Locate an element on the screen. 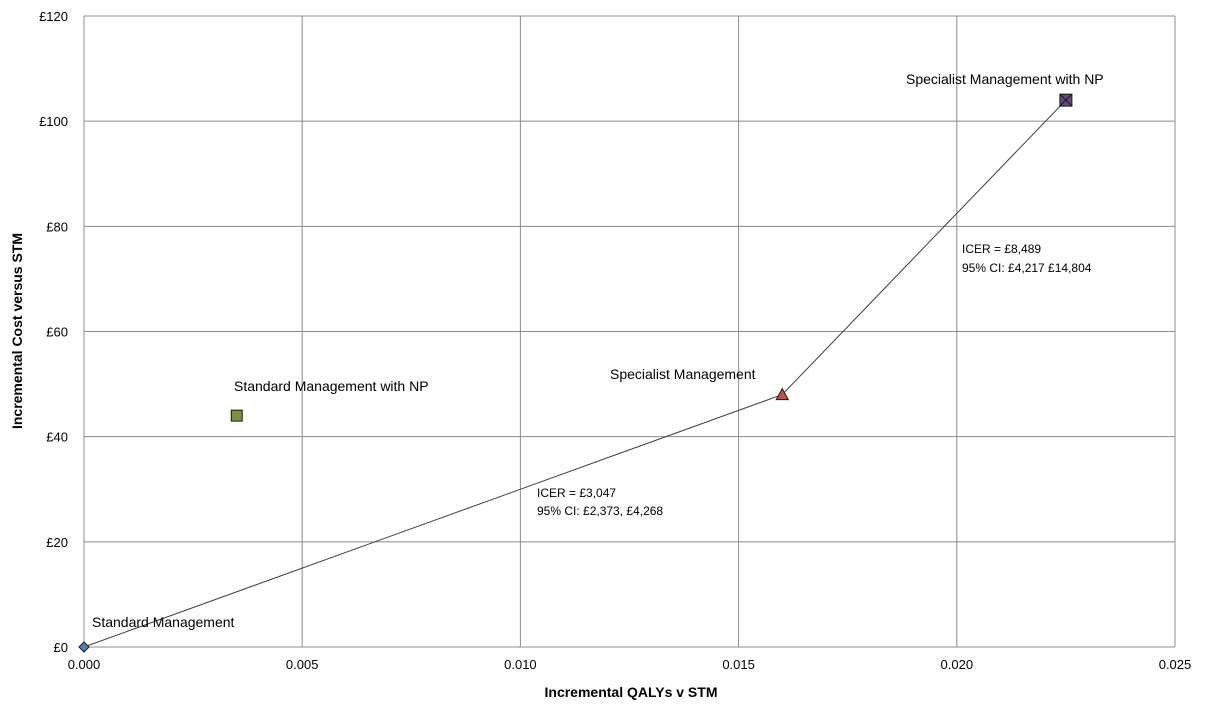  icer-annotation-1-line2: 95% CI: £2,373, £4,268 is located at coordinates (600, 511).